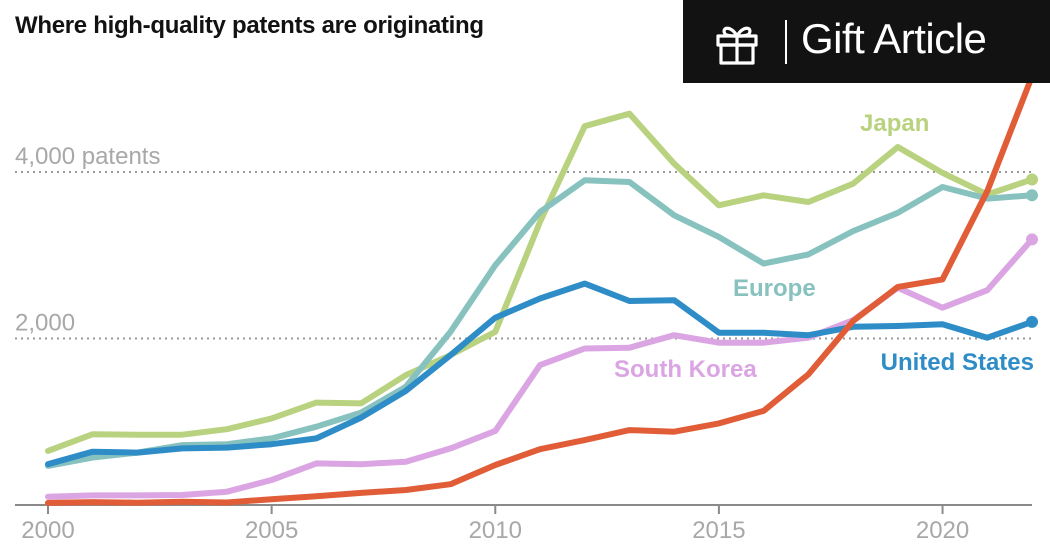 Image resolution: width=1050 pixels, height=549 pixels. I want to click on y-gridline-label-2000: 2,000, so click(45, 323).